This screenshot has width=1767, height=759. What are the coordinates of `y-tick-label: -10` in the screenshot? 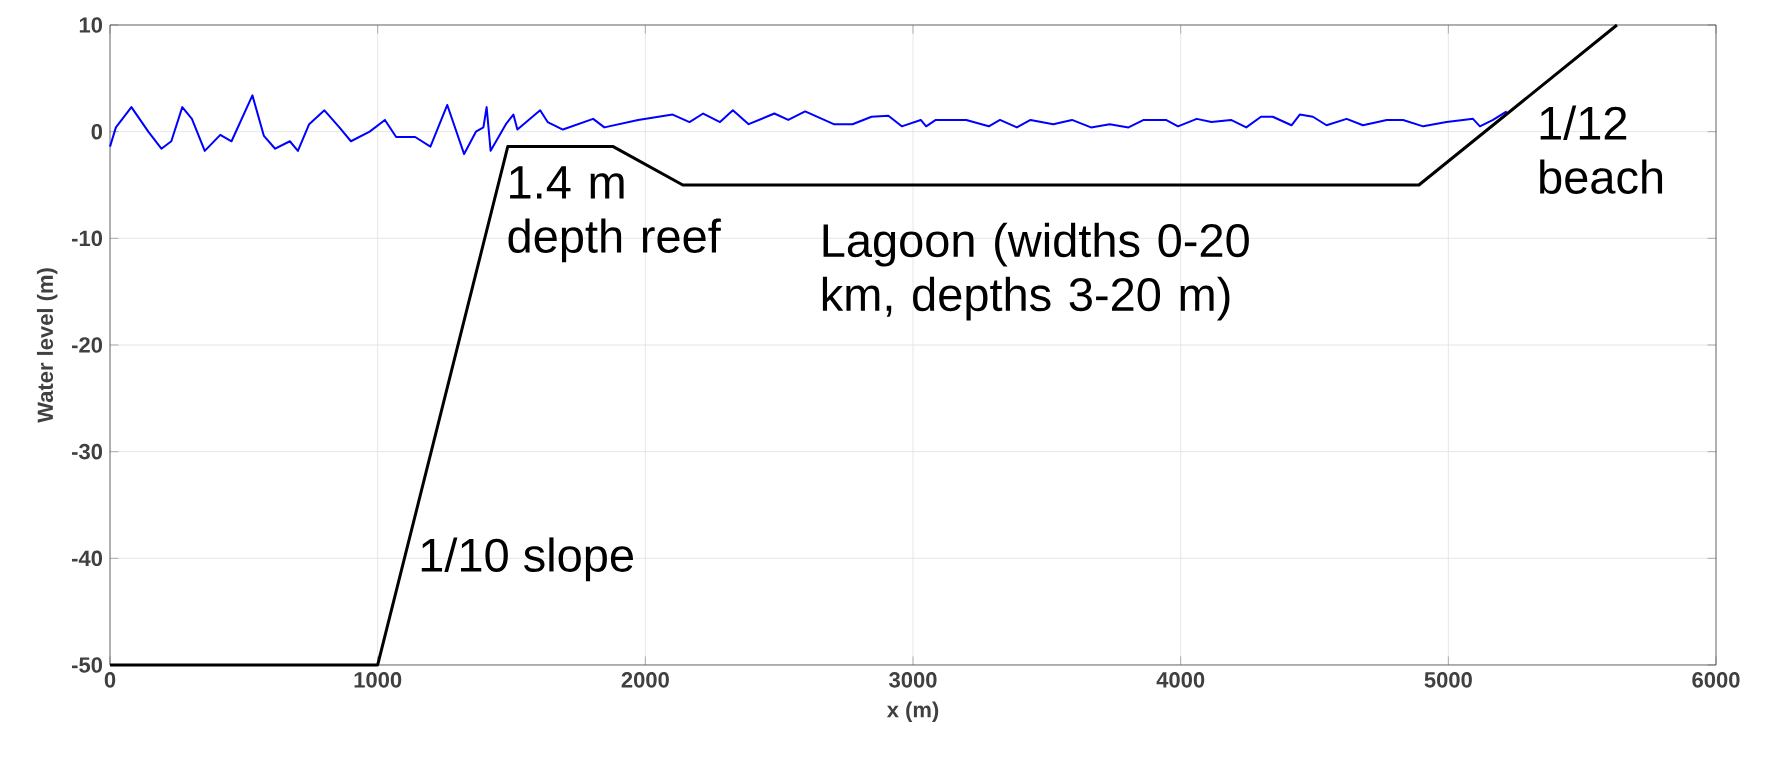 It's located at (87, 238).